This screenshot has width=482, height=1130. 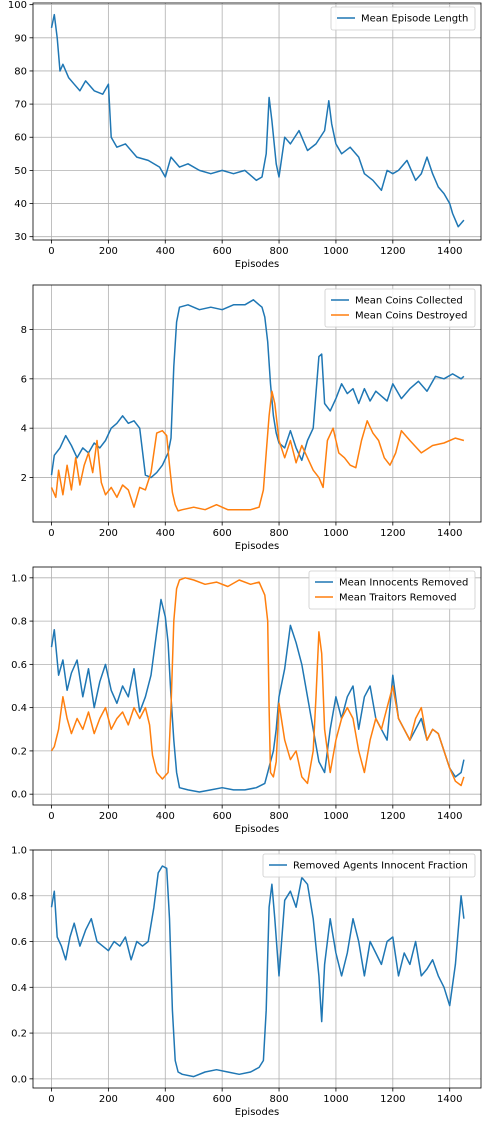 What do you see at coordinates (20, 38) in the screenshot?
I see `y-tick-label: 90` at bounding box center [20, 38].